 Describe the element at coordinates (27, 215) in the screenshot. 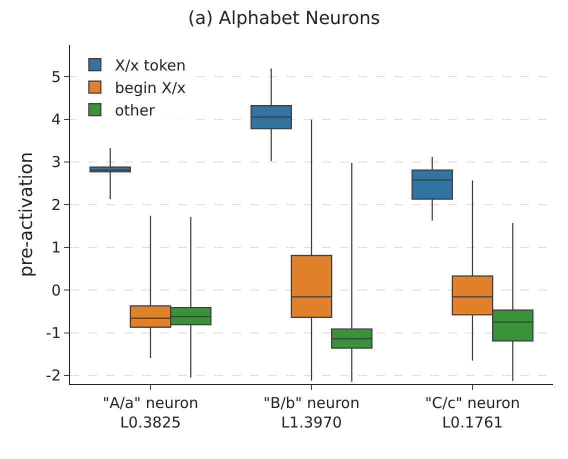

I see `y-axis-title: pre-activation` at that location.